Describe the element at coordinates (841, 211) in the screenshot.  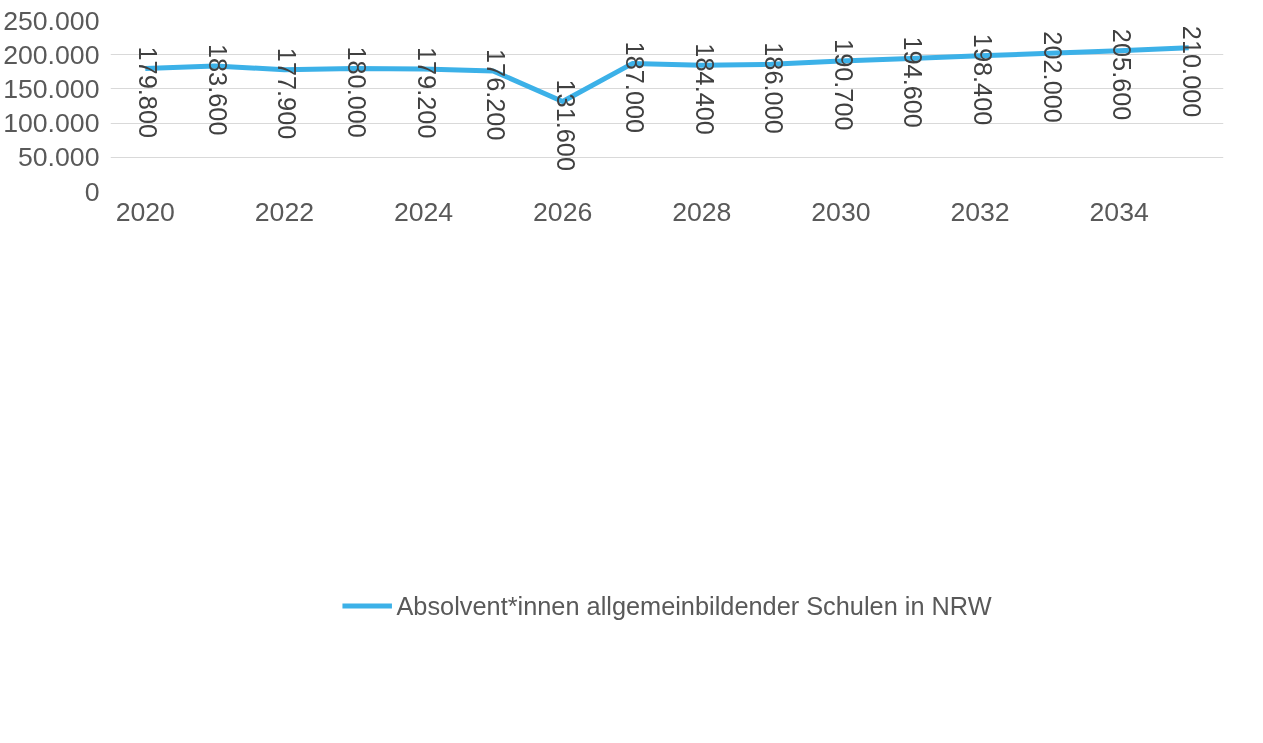
I see `x-tick-label: 2030` at that location.